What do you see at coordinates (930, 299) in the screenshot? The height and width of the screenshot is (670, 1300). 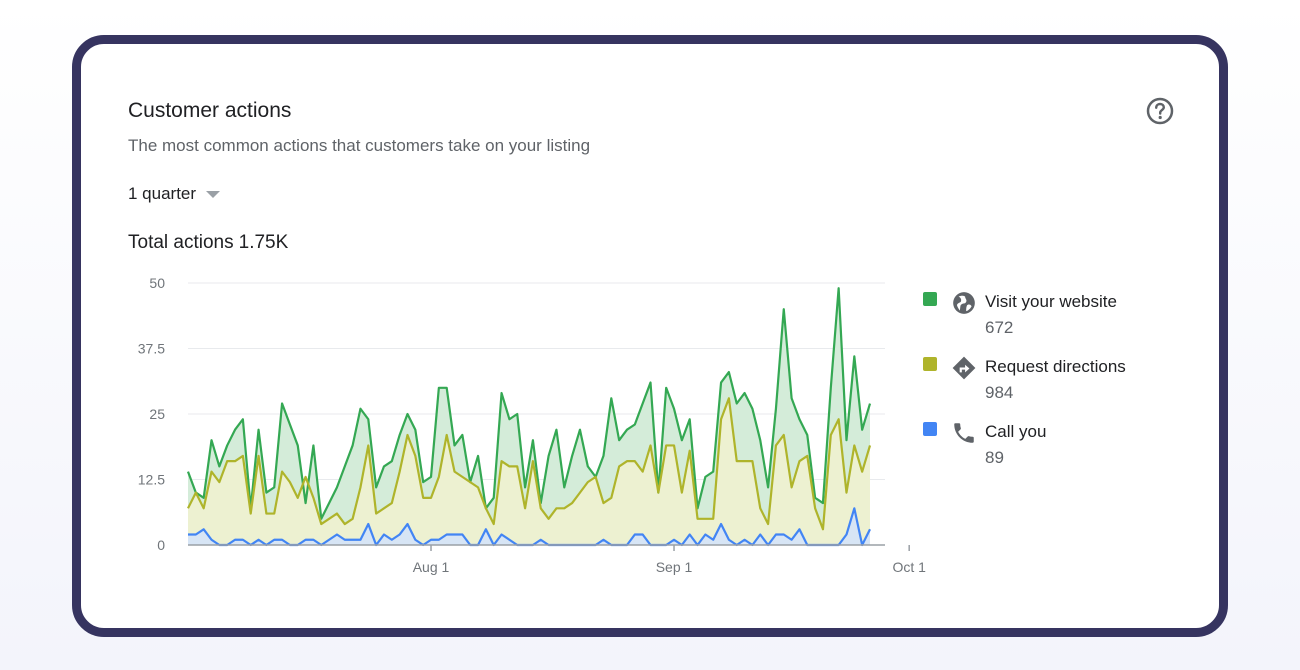 I see `legend-swatch-website` at bounding box center [930, 299].